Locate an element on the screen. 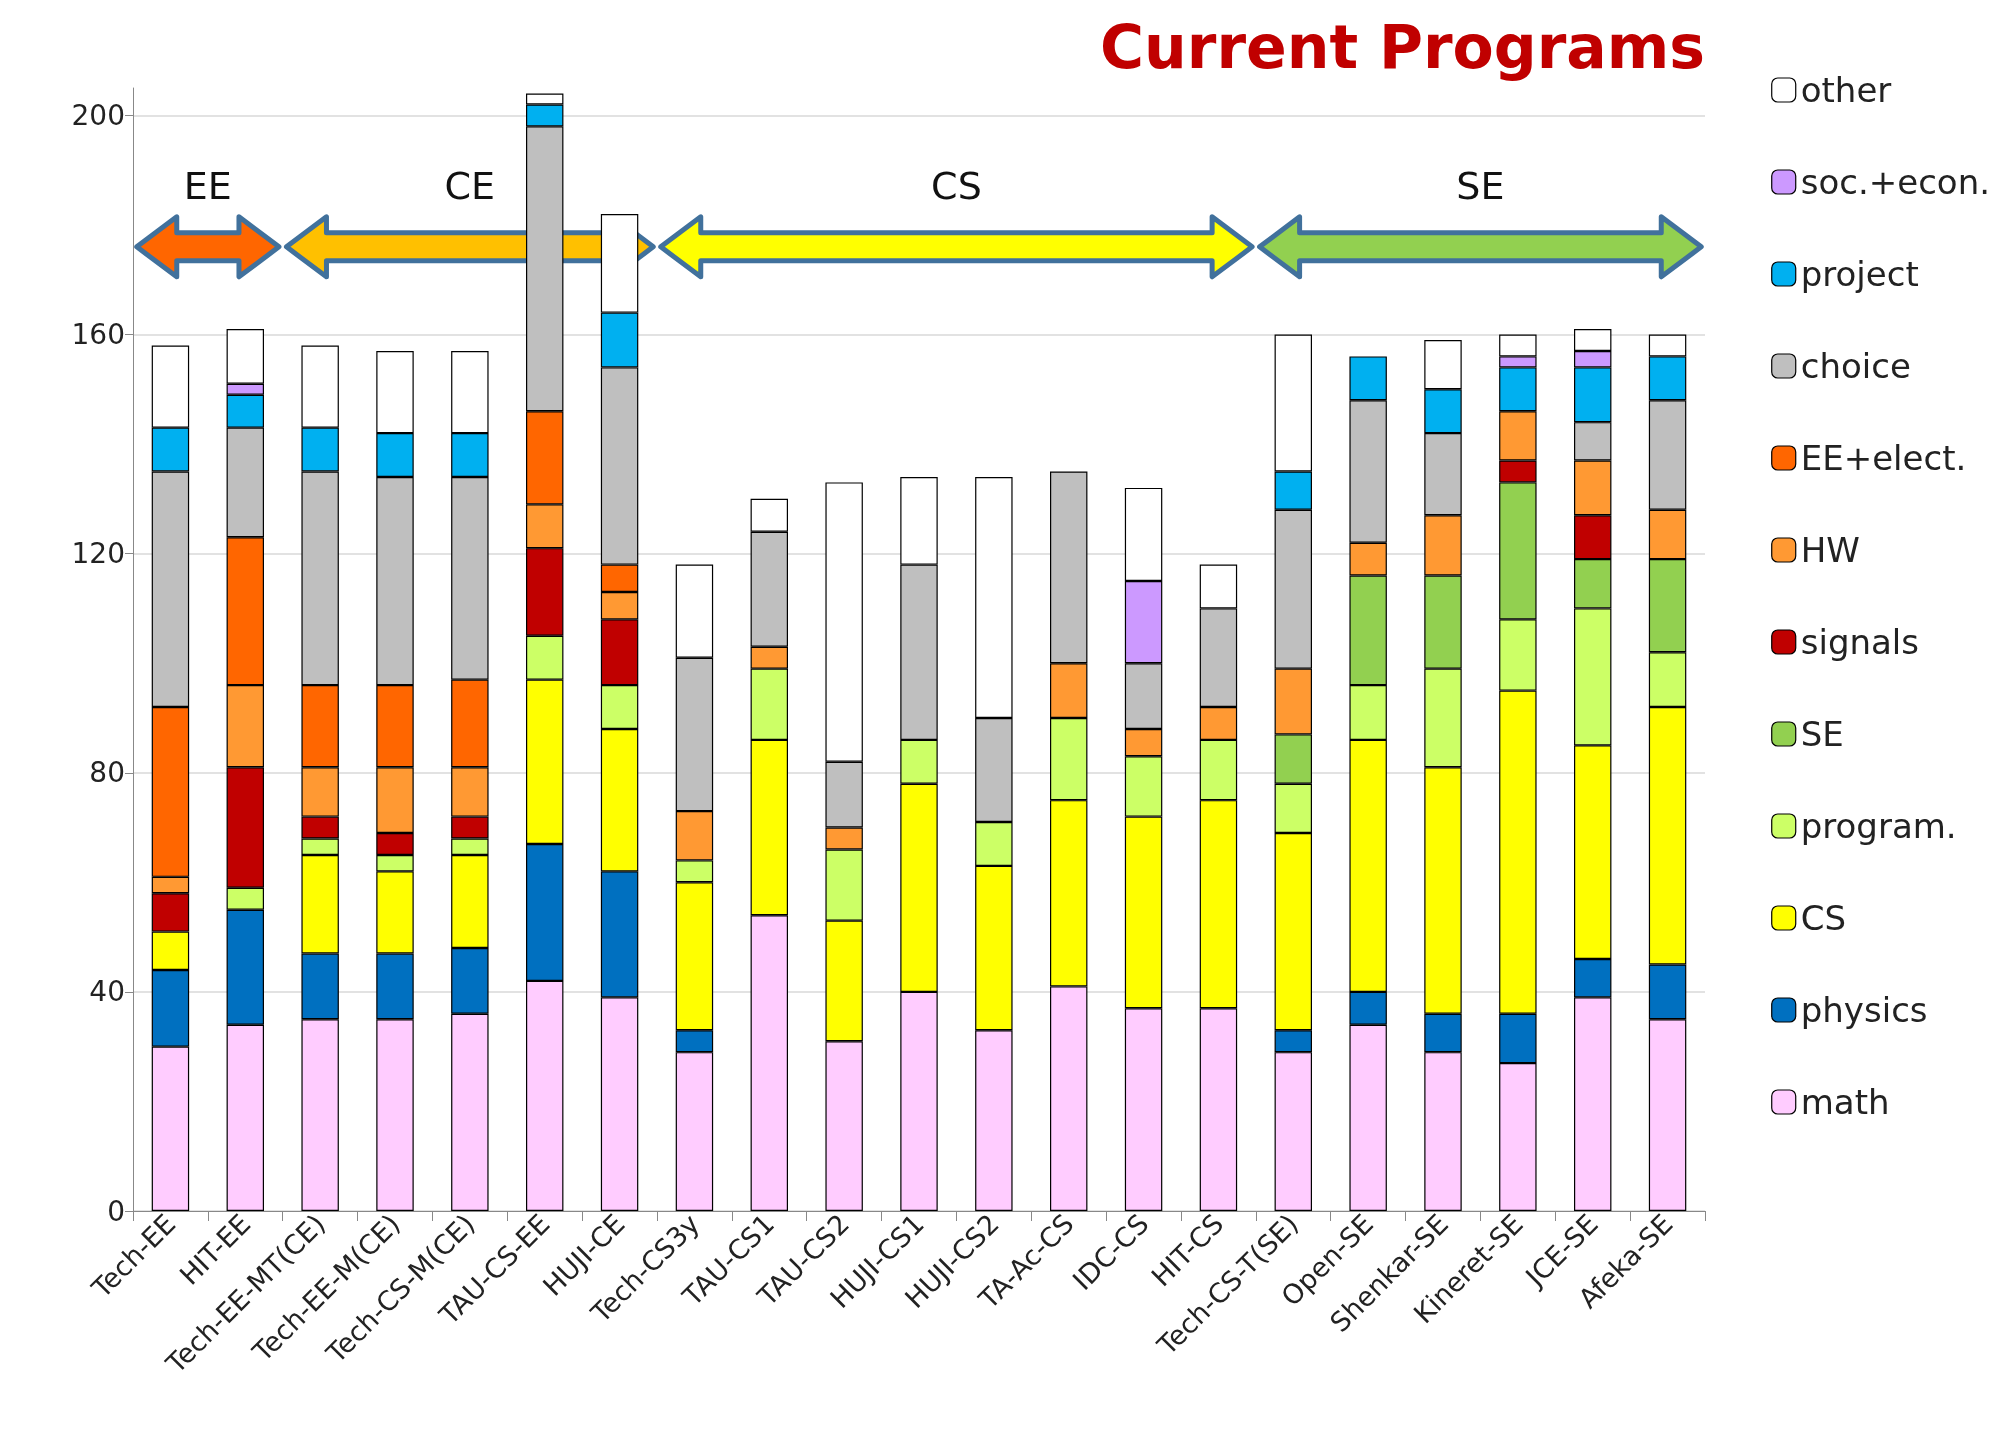 The height and width of the screenshot is (1449, 2013). chart-title: Current Programs is located at coordinates (1402, 47).